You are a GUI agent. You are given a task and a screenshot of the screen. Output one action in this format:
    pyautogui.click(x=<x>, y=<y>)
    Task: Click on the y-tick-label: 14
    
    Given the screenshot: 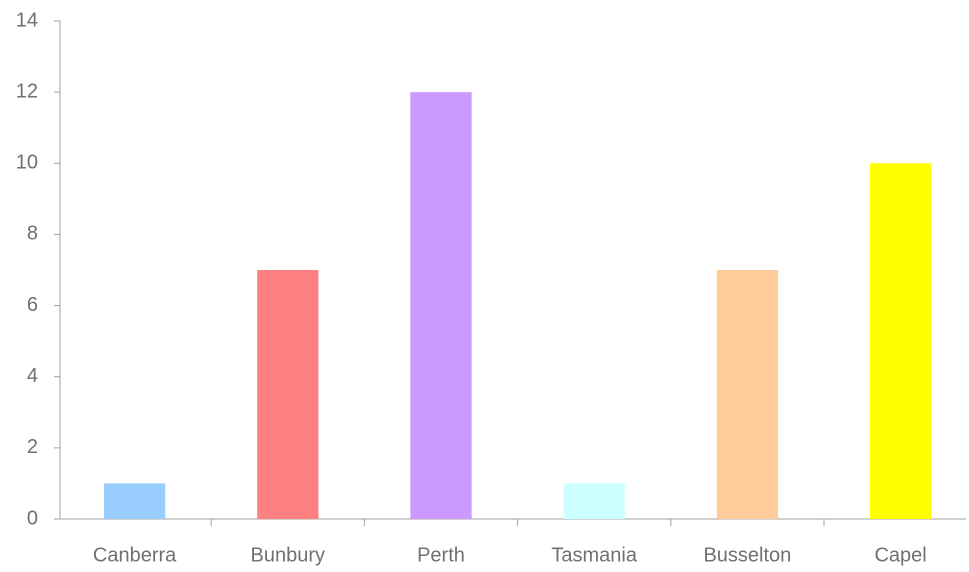 What is the action you would take?
    pyautogui.click(x=27, y=20)
    